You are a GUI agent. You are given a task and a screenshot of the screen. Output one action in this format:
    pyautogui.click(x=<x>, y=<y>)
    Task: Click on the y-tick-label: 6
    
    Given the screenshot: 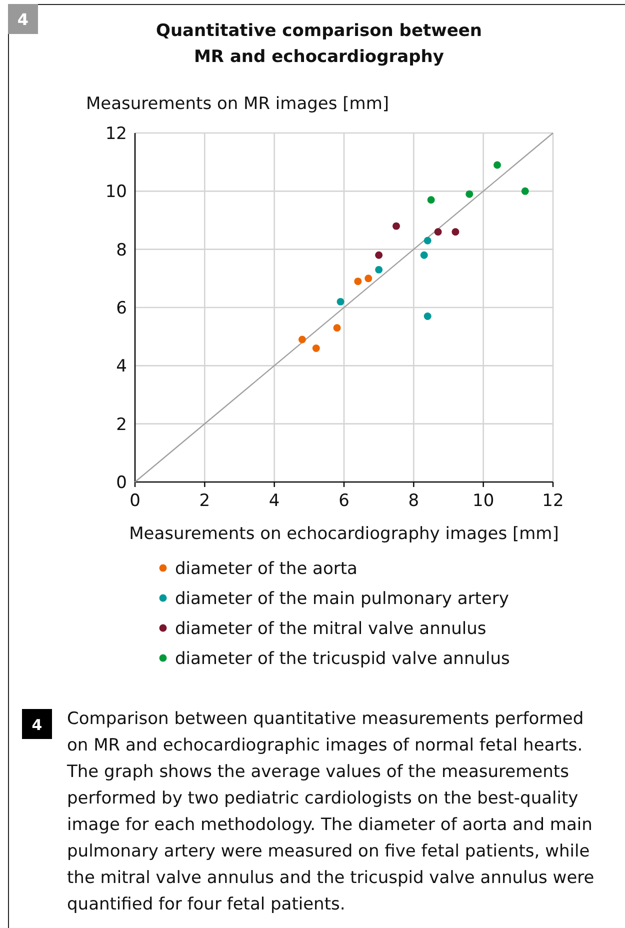 What is the action you would take?
    pyautogui.click(x=121, y=308)
    